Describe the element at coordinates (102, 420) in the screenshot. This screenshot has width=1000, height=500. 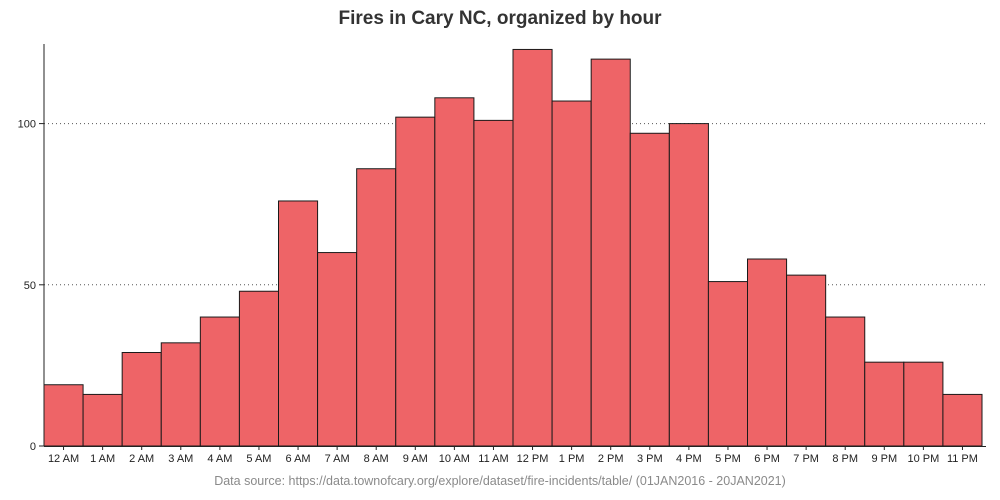
I see `bar-1-am` at that location.